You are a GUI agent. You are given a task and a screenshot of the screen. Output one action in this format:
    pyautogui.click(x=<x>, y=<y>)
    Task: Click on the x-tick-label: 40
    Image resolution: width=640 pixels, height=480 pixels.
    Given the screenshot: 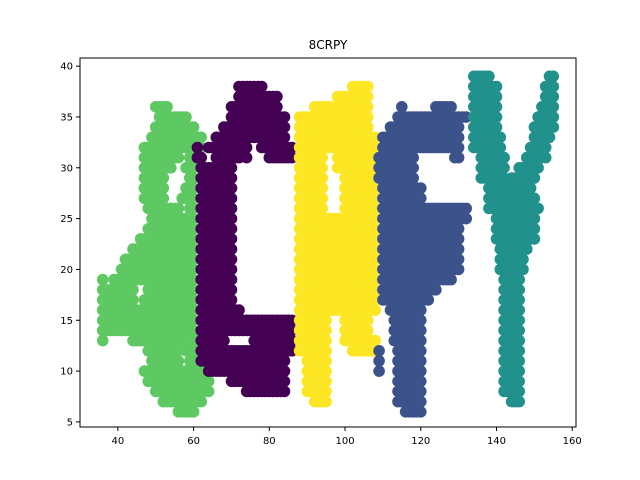 What is the action you would take?
    pyautogui.click(x=117, y=441)
    